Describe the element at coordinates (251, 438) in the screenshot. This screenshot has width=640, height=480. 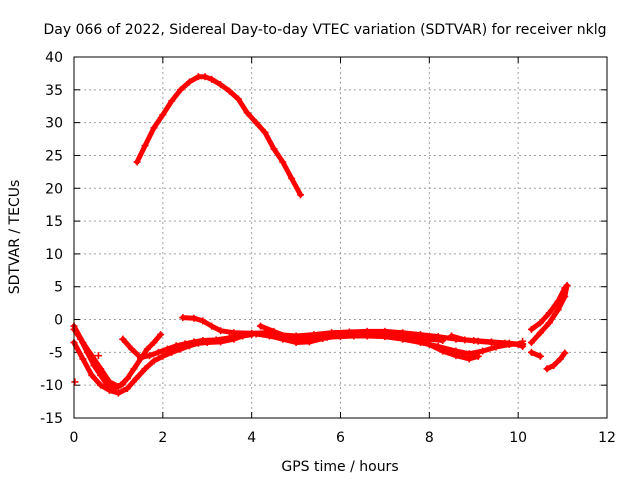
I see `x-tick-label: 4` at that location.